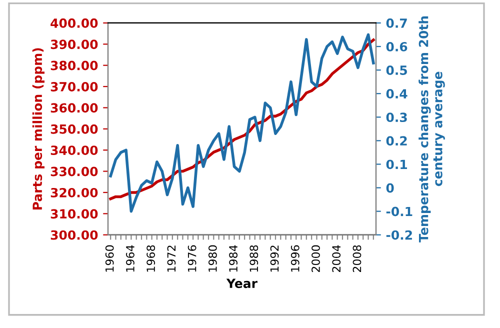 The image size is (500, 328). What do you see at coordinates (130, 258) in the screenshot?
I see `x-tick-label: 1964` at bounding box center [130, 258].